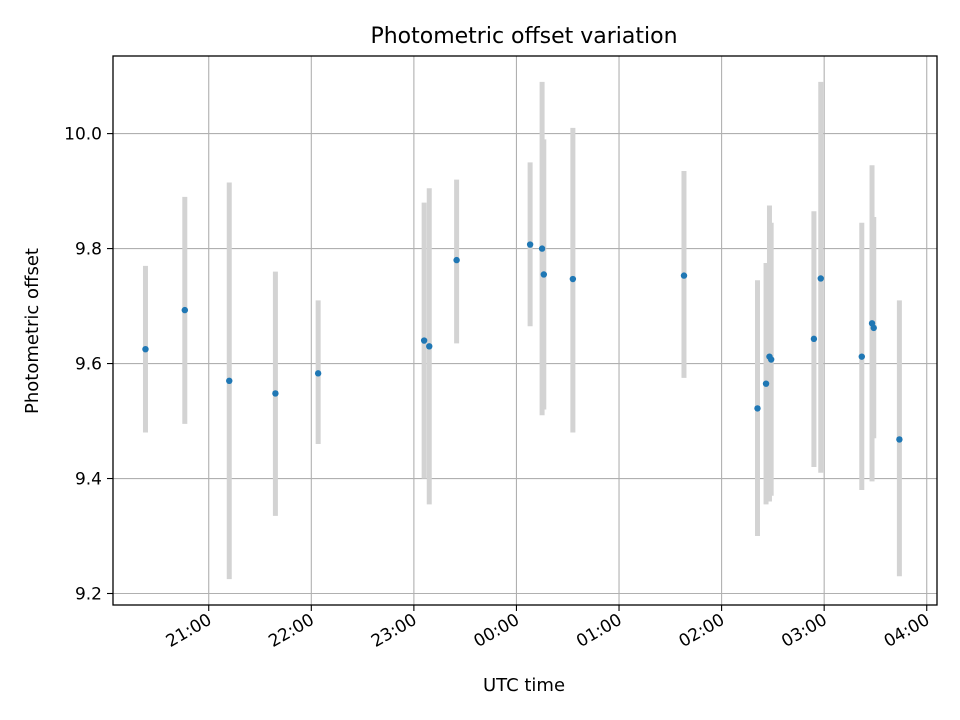 The width and height of the screenshot is (960, 720). Describe the element at coordinates (599, 631) in the screenshot. I see `x-tick-label: 01:00` at that location.